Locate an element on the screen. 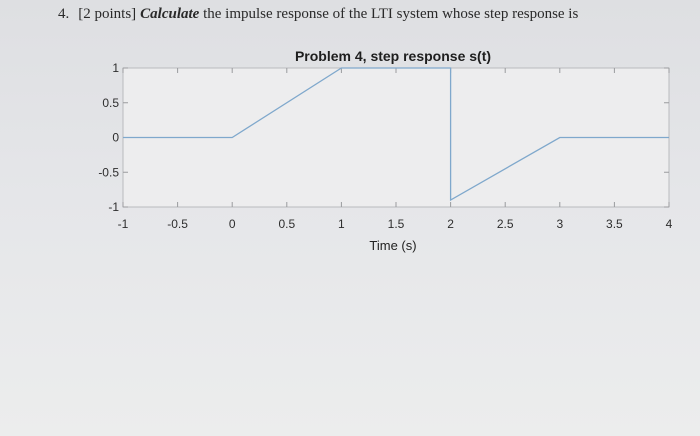  chart-title: Problem 4, step response s(t) is located at coordinates (393, 56).